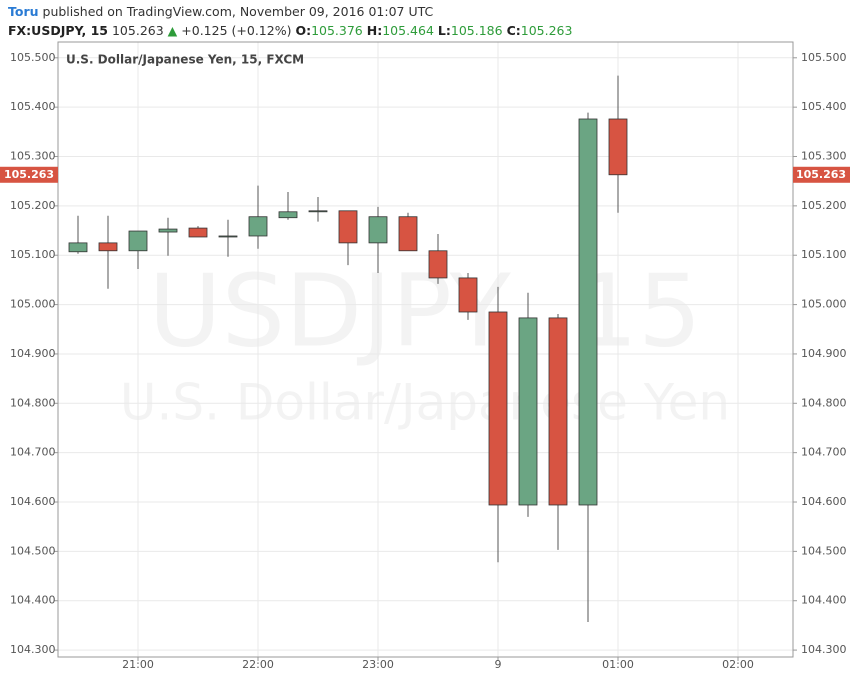 This screenshot has width=850, height=680. I want to click on open-label: O:, so click(303, 30).